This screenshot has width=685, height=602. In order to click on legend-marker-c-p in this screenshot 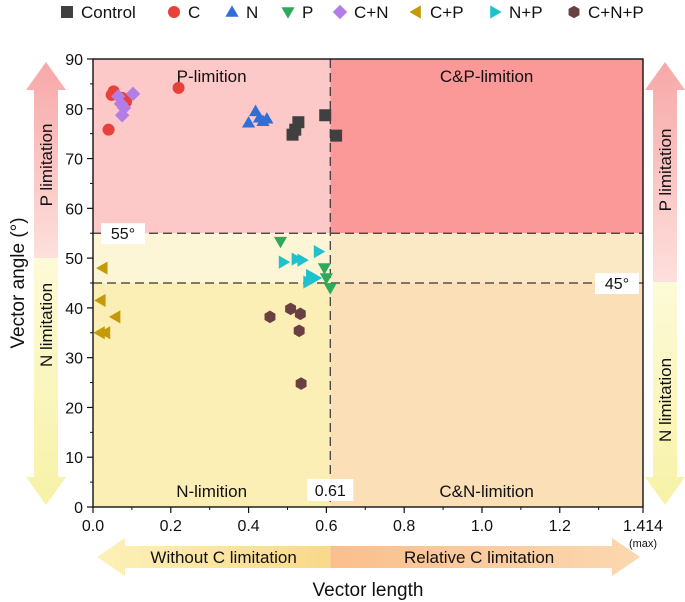, I will do `click(415, 12)`.